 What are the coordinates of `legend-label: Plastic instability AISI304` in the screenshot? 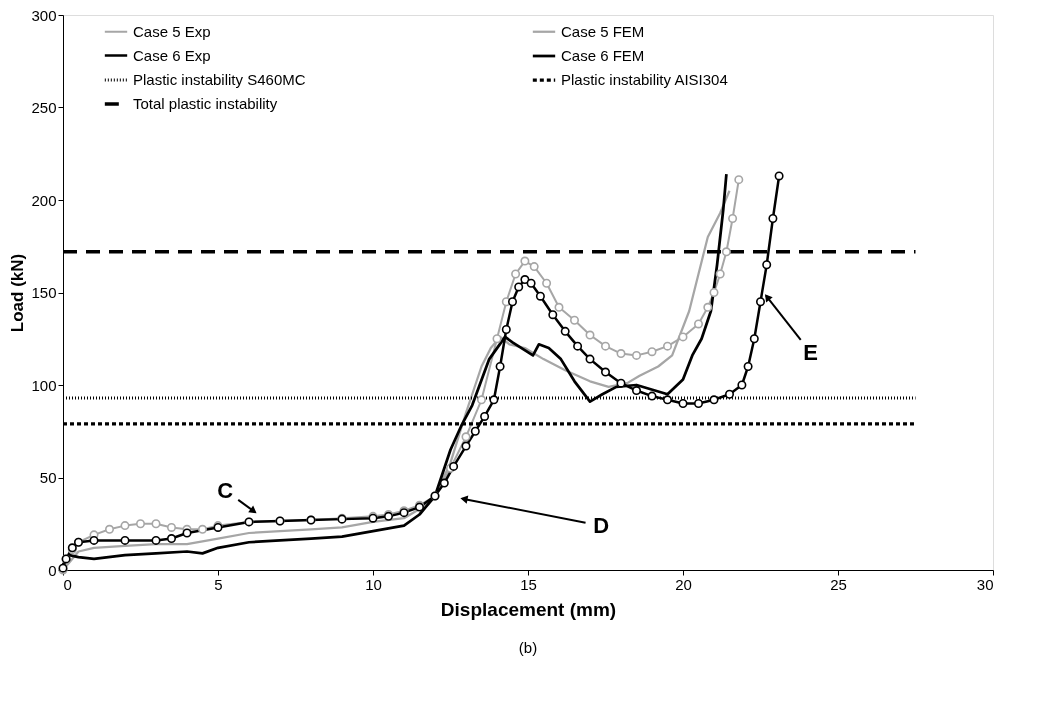 It's located at (644, 79).